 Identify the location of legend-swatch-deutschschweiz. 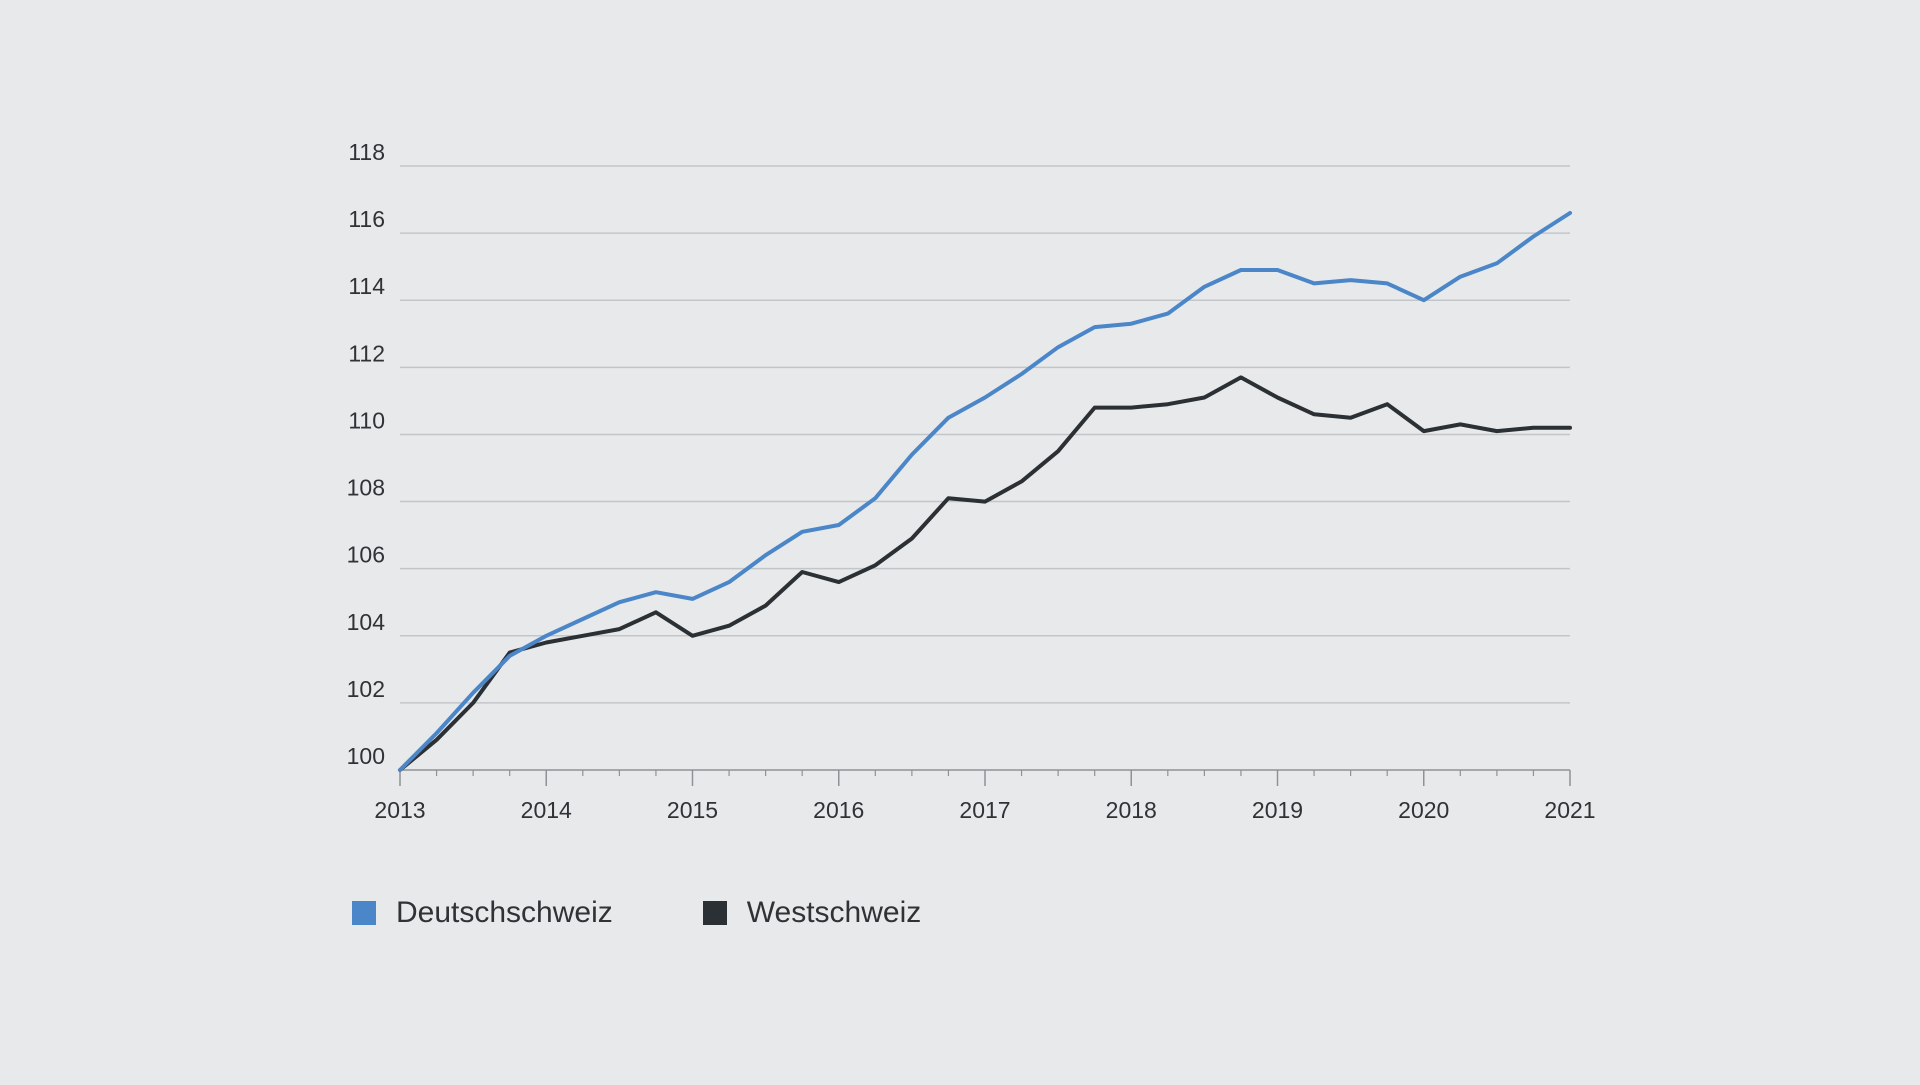
(364, 913).